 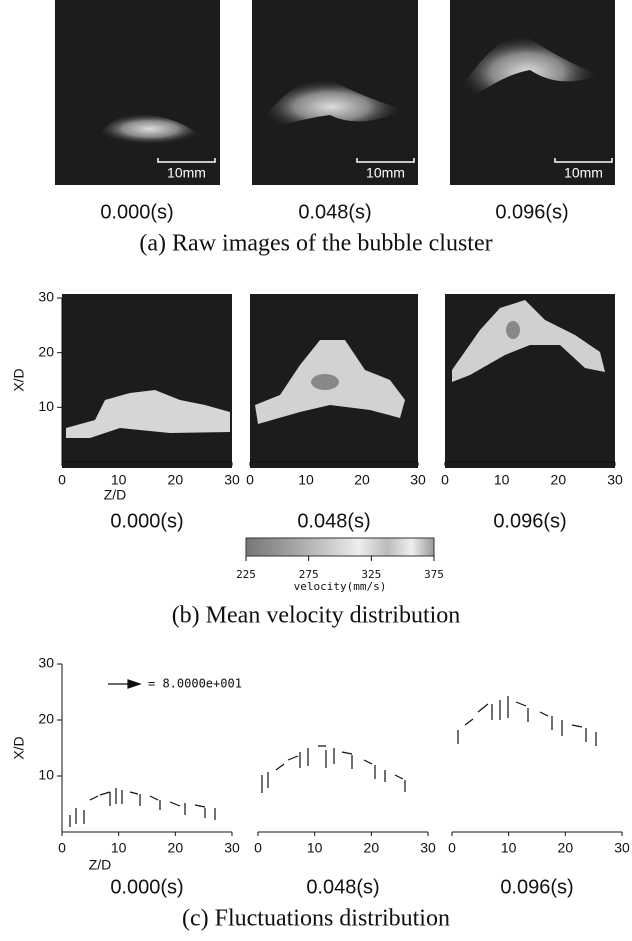 I want to click on caption: (b) Mean velocity distribution, so click(x=316, y=616).